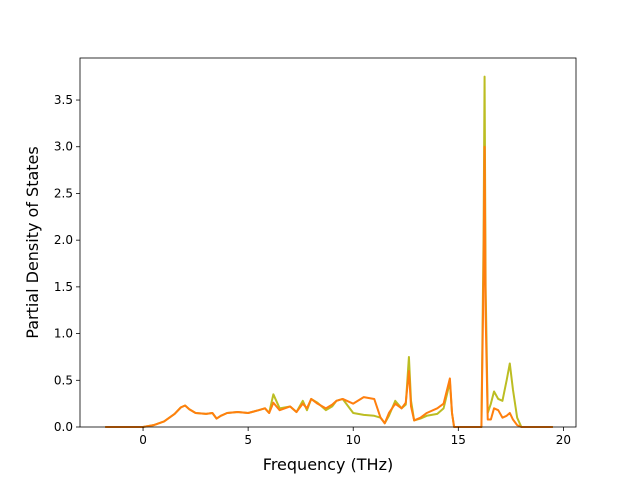 This screenshot has height=480, width=640. Describe the element at coordinates (63, 100) in the screenshot. I see `y-tick-label: 3.5` at that location.